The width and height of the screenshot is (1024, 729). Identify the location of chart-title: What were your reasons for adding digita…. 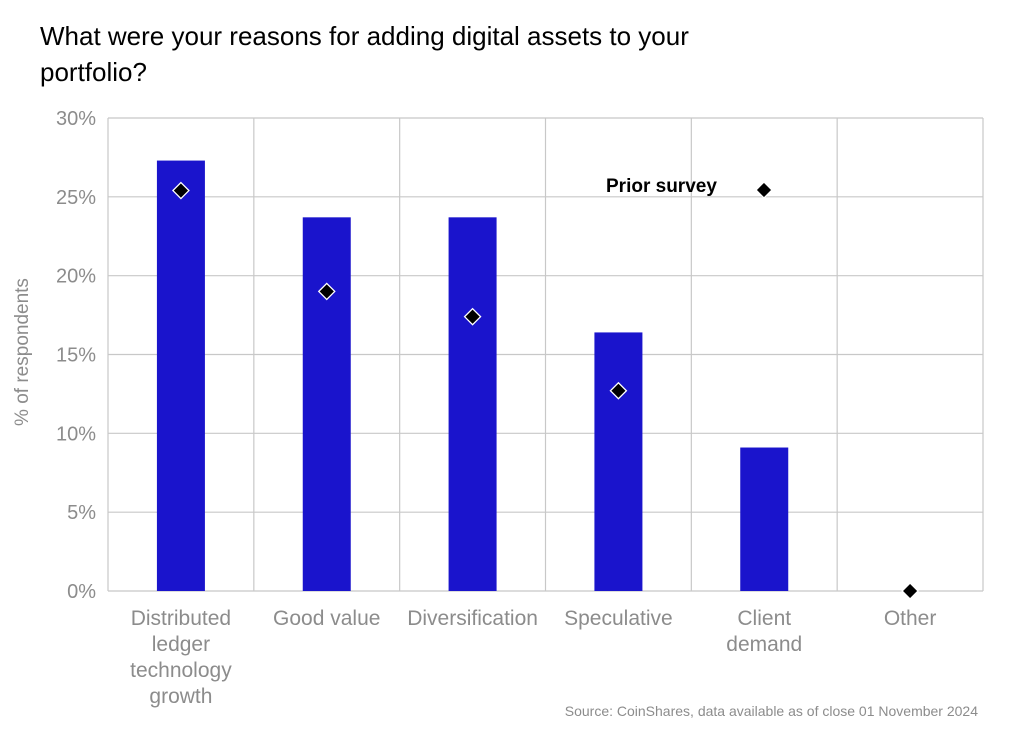
(364, 54).